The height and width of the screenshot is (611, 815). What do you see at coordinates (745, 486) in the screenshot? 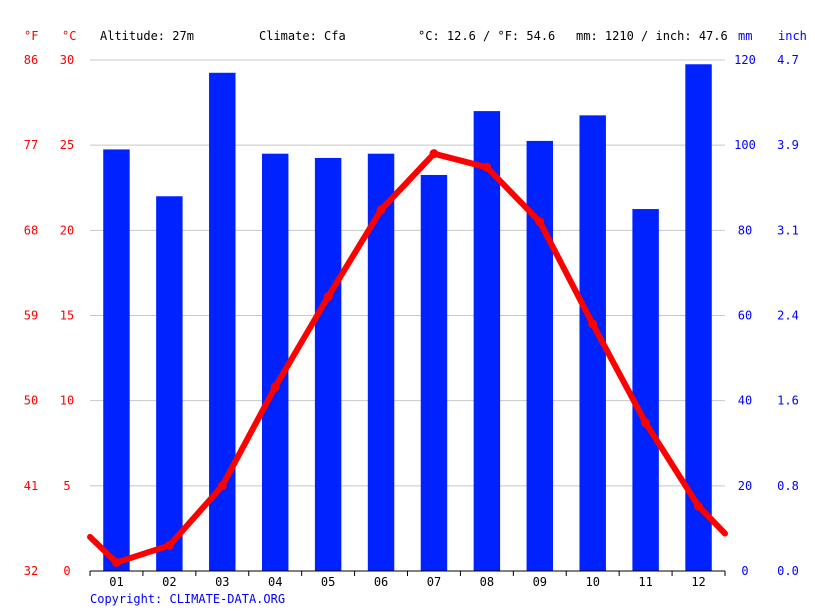
I see `y-tick-label-mm: 20` at bounding box center [745, 486].